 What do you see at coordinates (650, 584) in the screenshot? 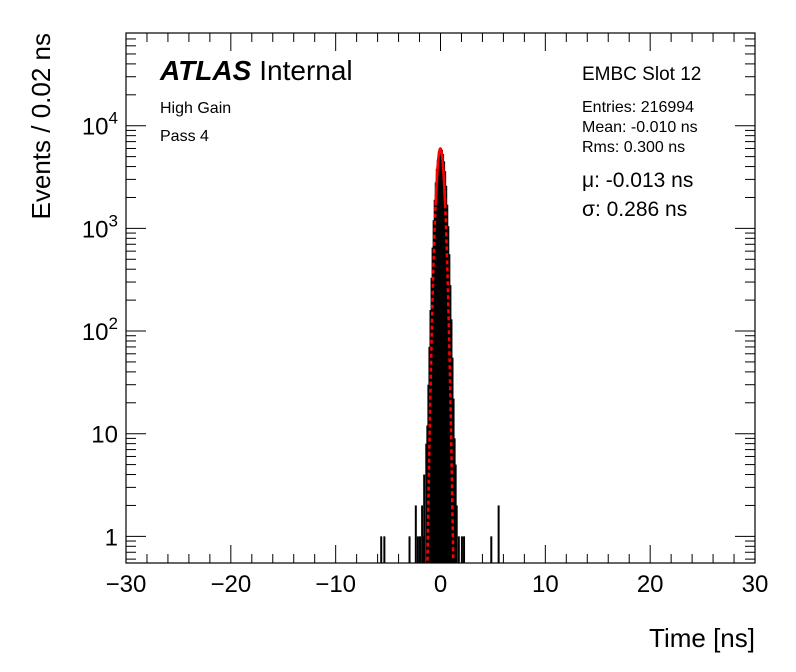
I see `x-tick-label: 20` at bounding box center [650, 584].